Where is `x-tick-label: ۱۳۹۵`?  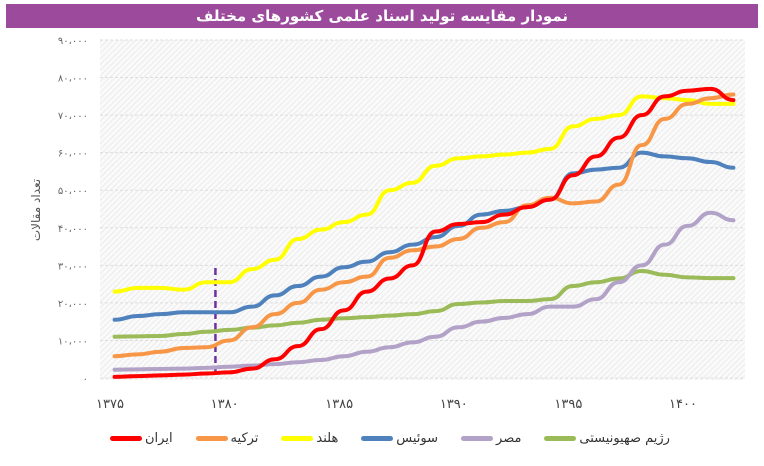 x-tick-label: ۱۳۹۵ is located at coordinates (568, 404).